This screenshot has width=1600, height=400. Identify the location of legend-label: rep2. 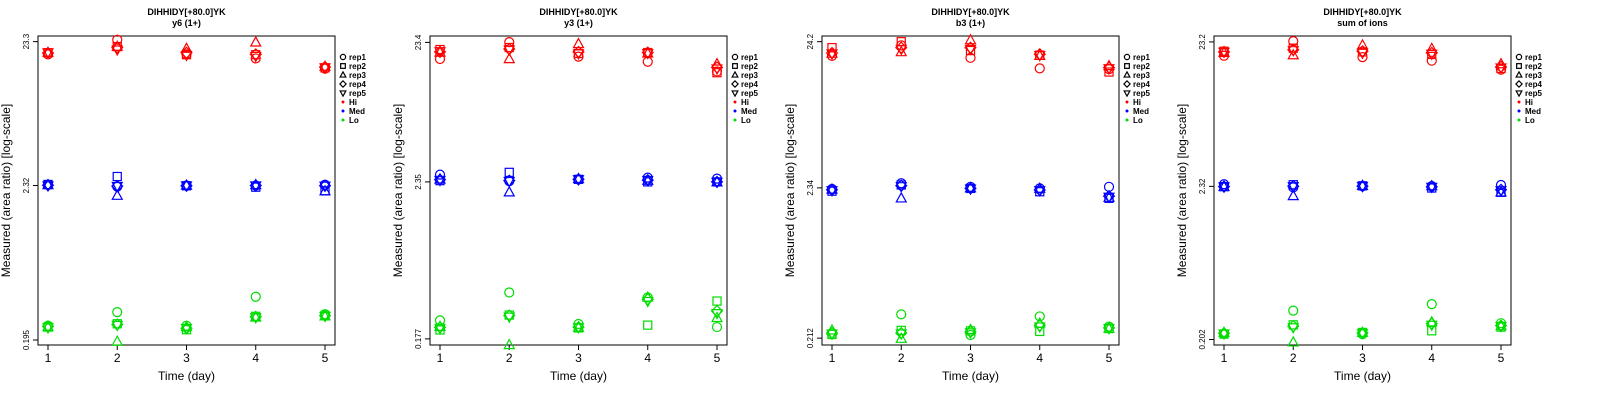
(357, 66).